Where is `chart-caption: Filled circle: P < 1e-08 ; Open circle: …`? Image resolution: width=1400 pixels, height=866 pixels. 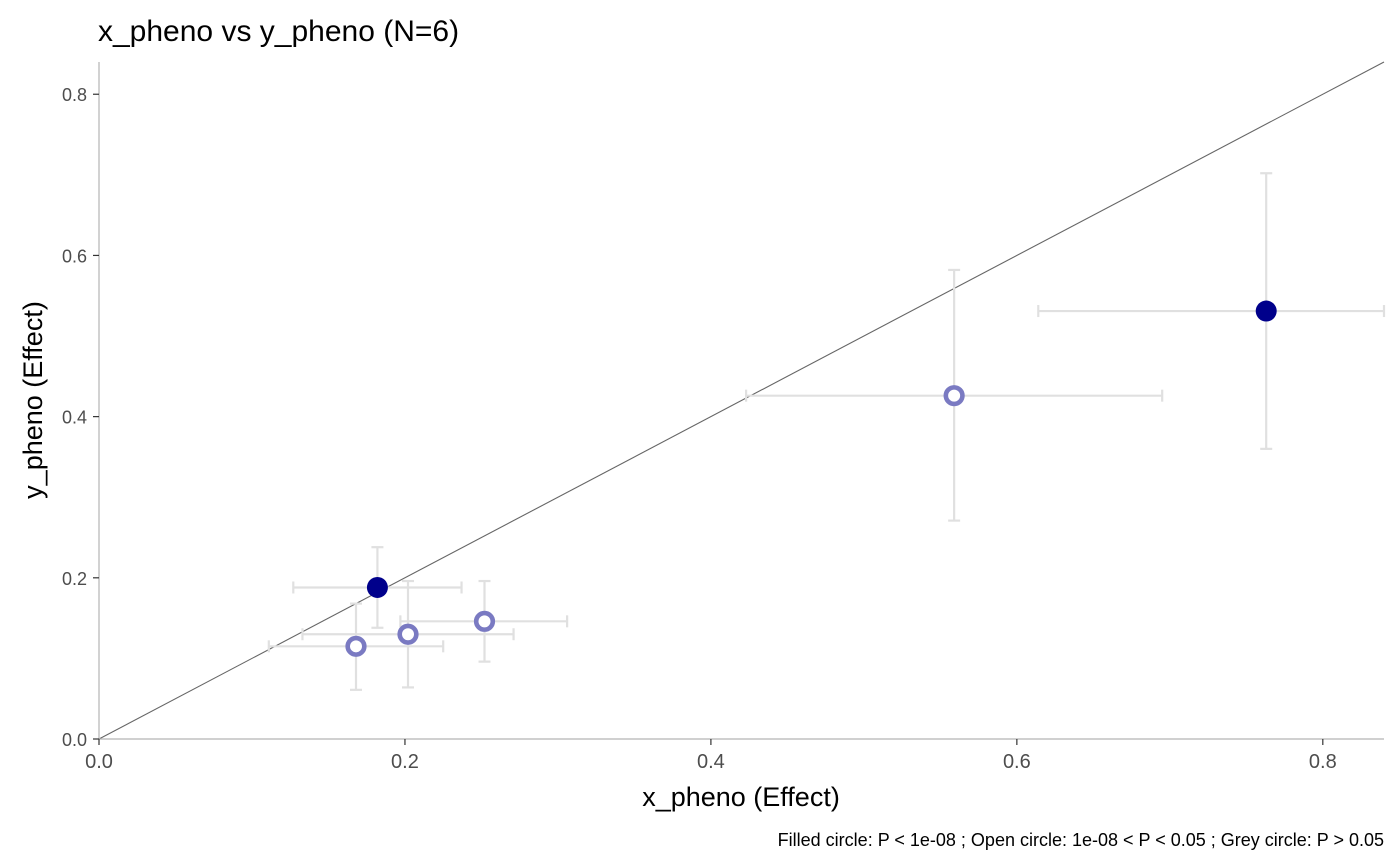
chart-caption: Filled circle: P < 1e-08 ; Open circle: … is located at coordinates (1081, 840).